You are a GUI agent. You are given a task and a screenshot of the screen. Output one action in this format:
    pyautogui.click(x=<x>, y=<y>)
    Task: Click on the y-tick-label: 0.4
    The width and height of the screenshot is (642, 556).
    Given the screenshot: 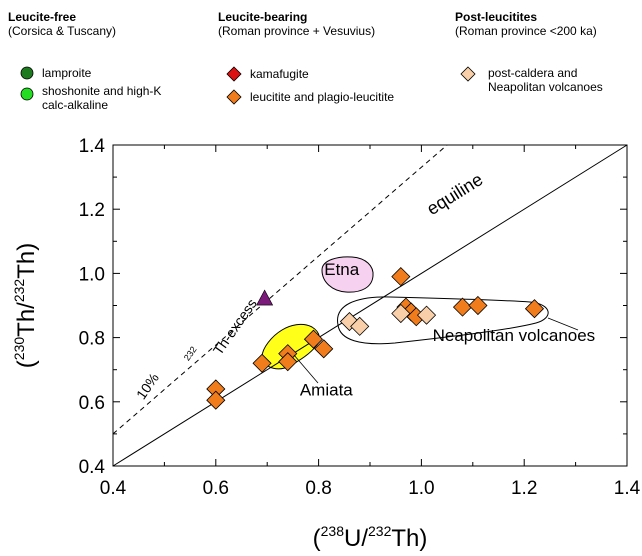 What is the action you would take?
    pyautogui.click(x=92, y=467)
    